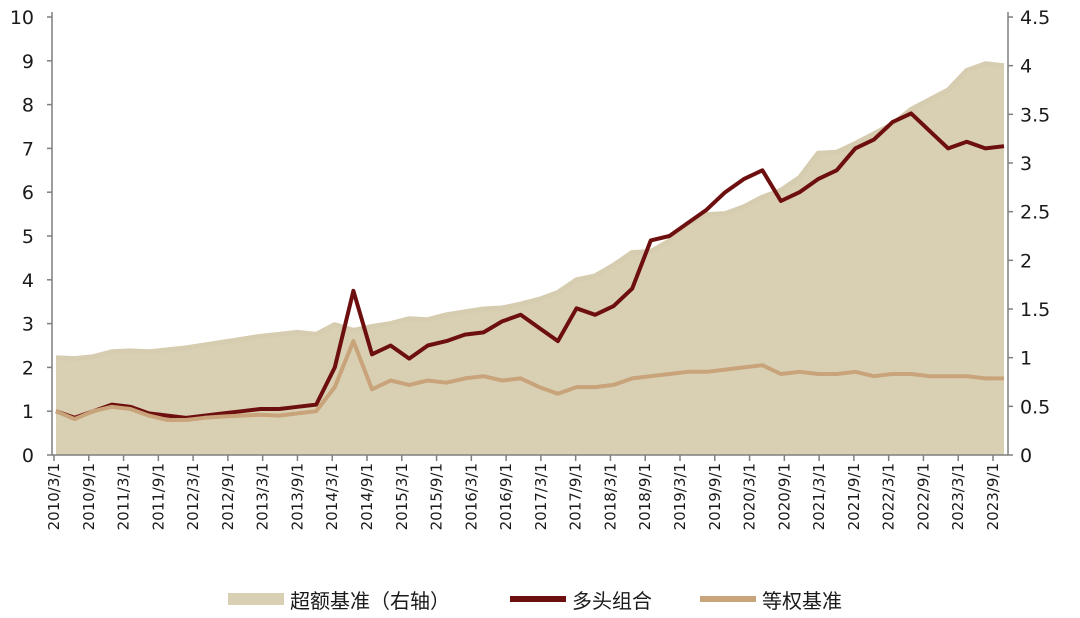  Describe the element at coordinates (612, 600) in the screenshot. I see `legend-label: 多头组合` at that location.